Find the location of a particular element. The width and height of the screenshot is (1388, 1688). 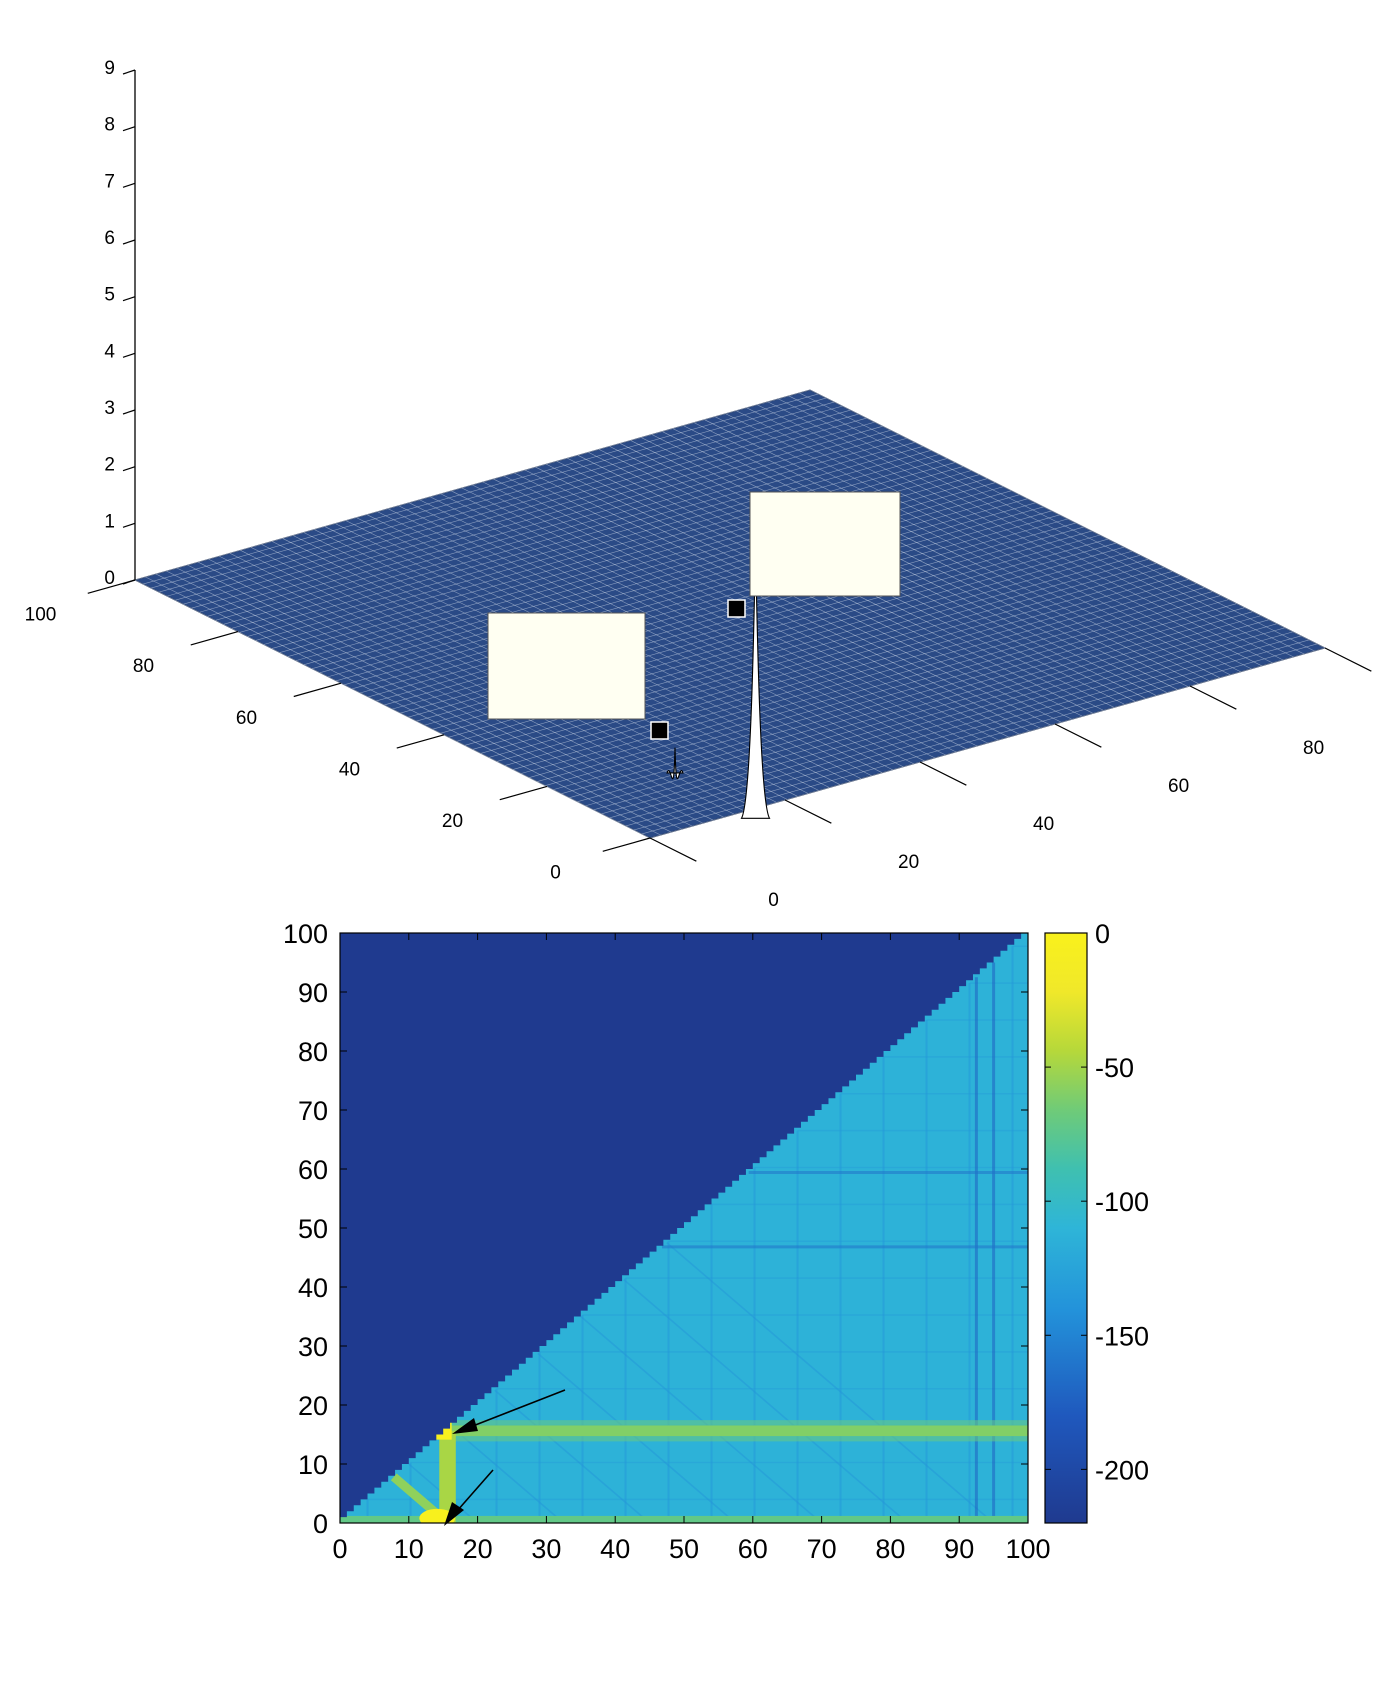

f2-tick-label: 100 is located at coordinates (41, 615).